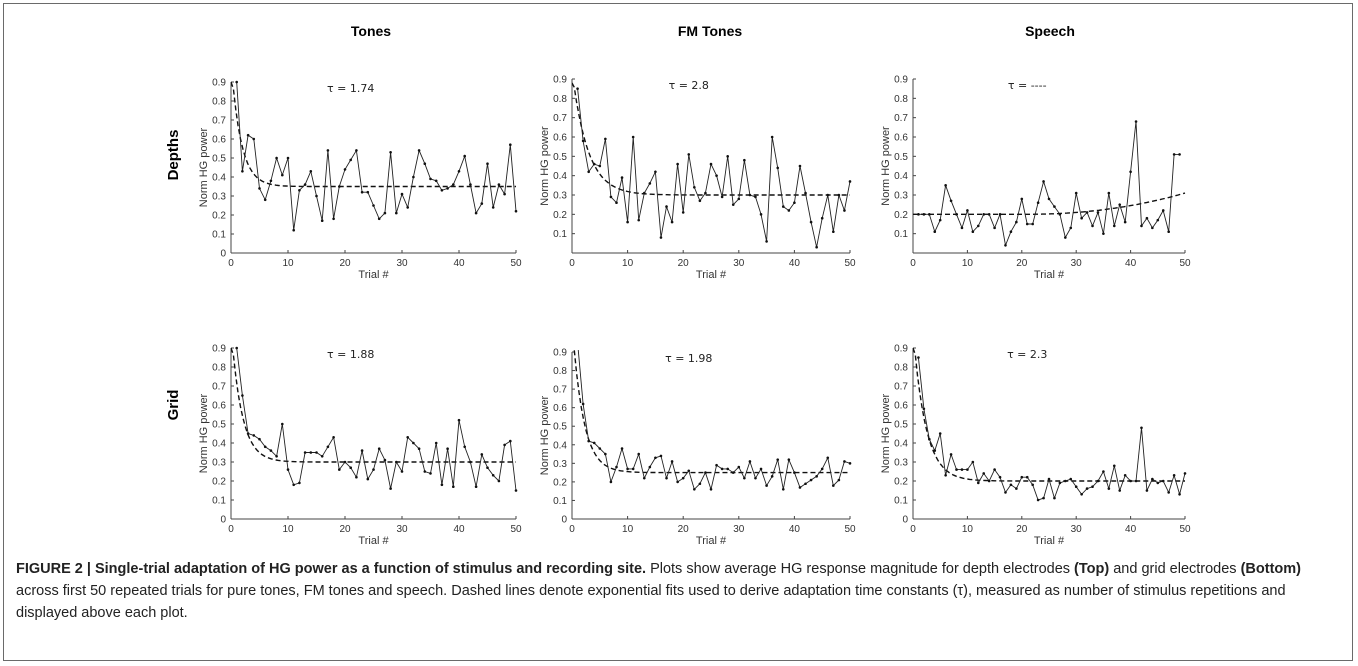 The image size is (1358, 666). What do you see at coordinates (1049, 541) in the screenshot?
I see `x-axis-label: Trial #` at bounding box center [1049, 541].